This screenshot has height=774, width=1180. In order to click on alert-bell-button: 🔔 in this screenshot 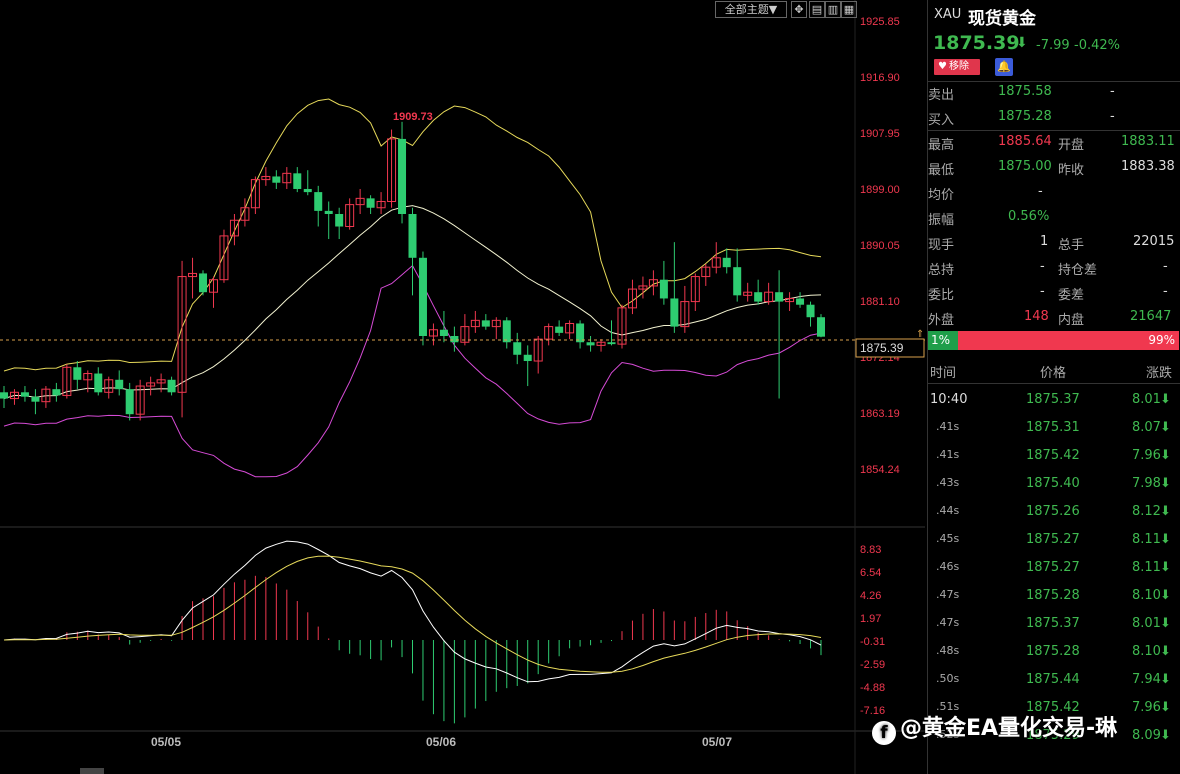, I will do `click(1004, 67)`.